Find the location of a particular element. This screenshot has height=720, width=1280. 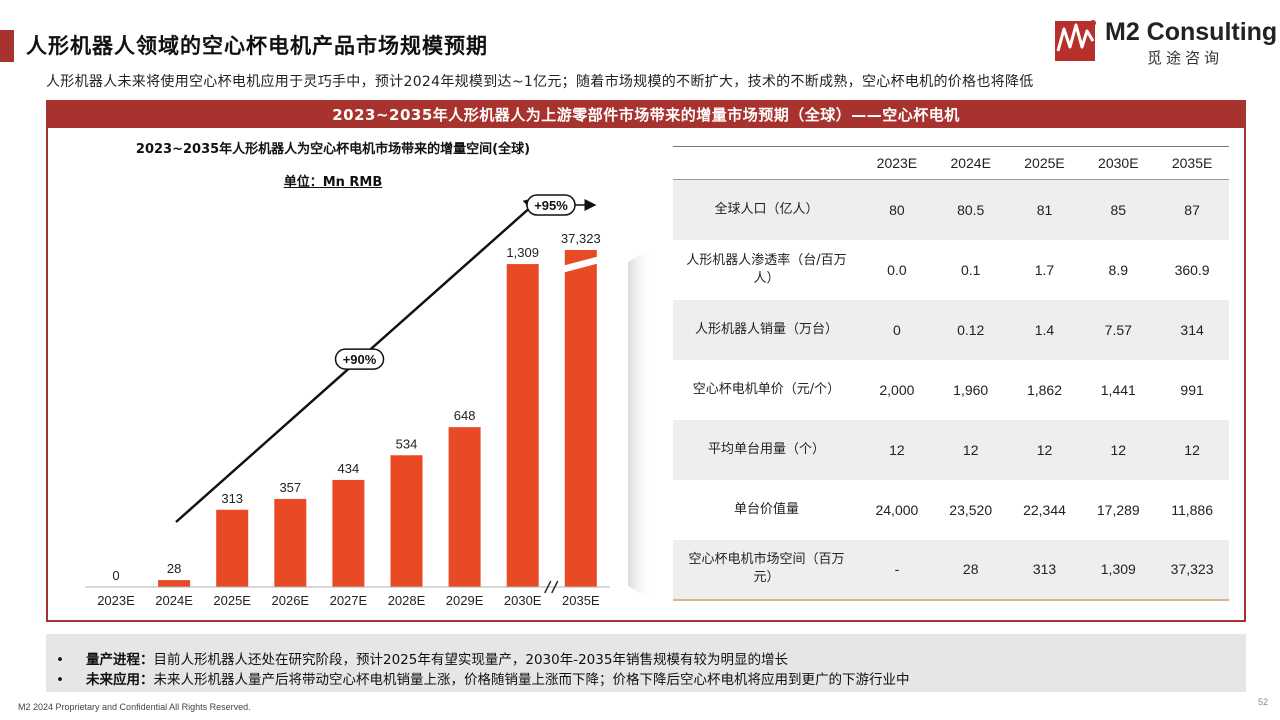

table-col-header: 2023E is located at coordinates (897, 163).